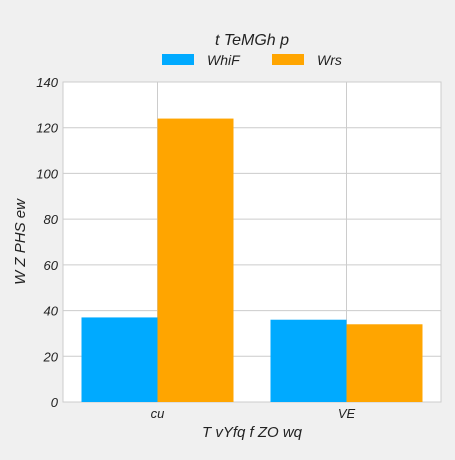 Image resolution: width=455 pixels, height=460 pixels. What do you see at coordinates (252, 40) in the screenshot?
I see `chart-title: t TeMGh p` at bounding box center [252, 40].